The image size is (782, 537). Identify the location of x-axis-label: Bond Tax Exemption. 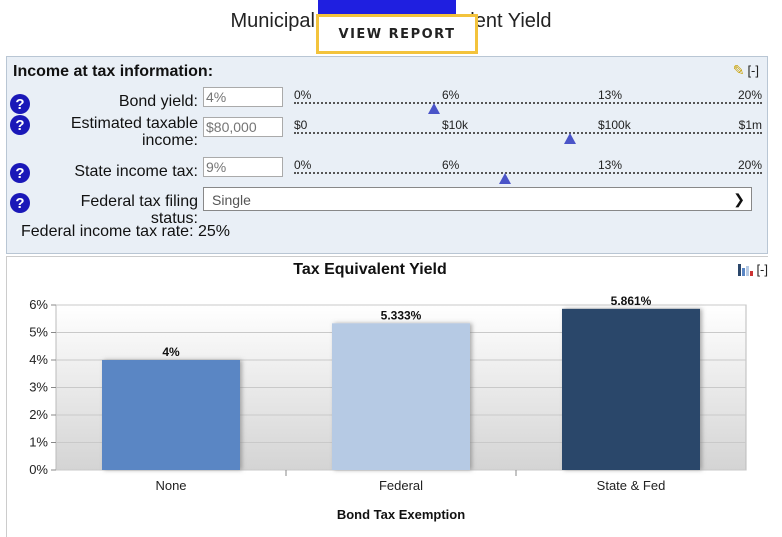
(401, 514).